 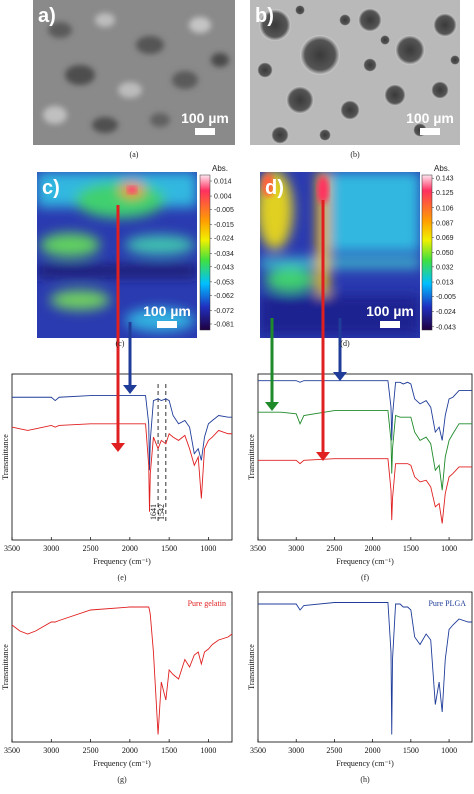 What do you see at coordinates (445, 283) in the screenshot?
I see `colorbar-tick-label: 0.013` at bounding box center [445, 283].